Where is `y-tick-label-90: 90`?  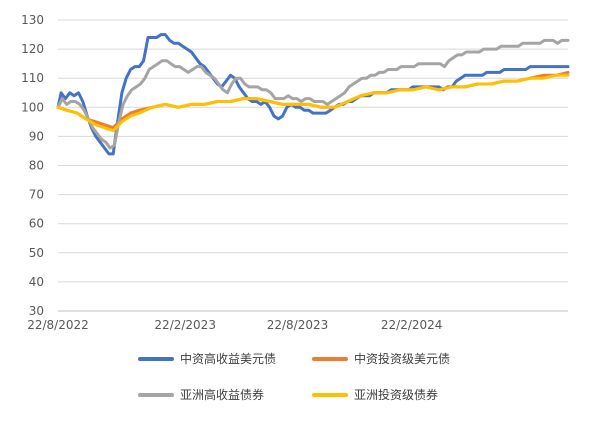
y-tick-label-90: 90 is located at coordinates (36, 136).